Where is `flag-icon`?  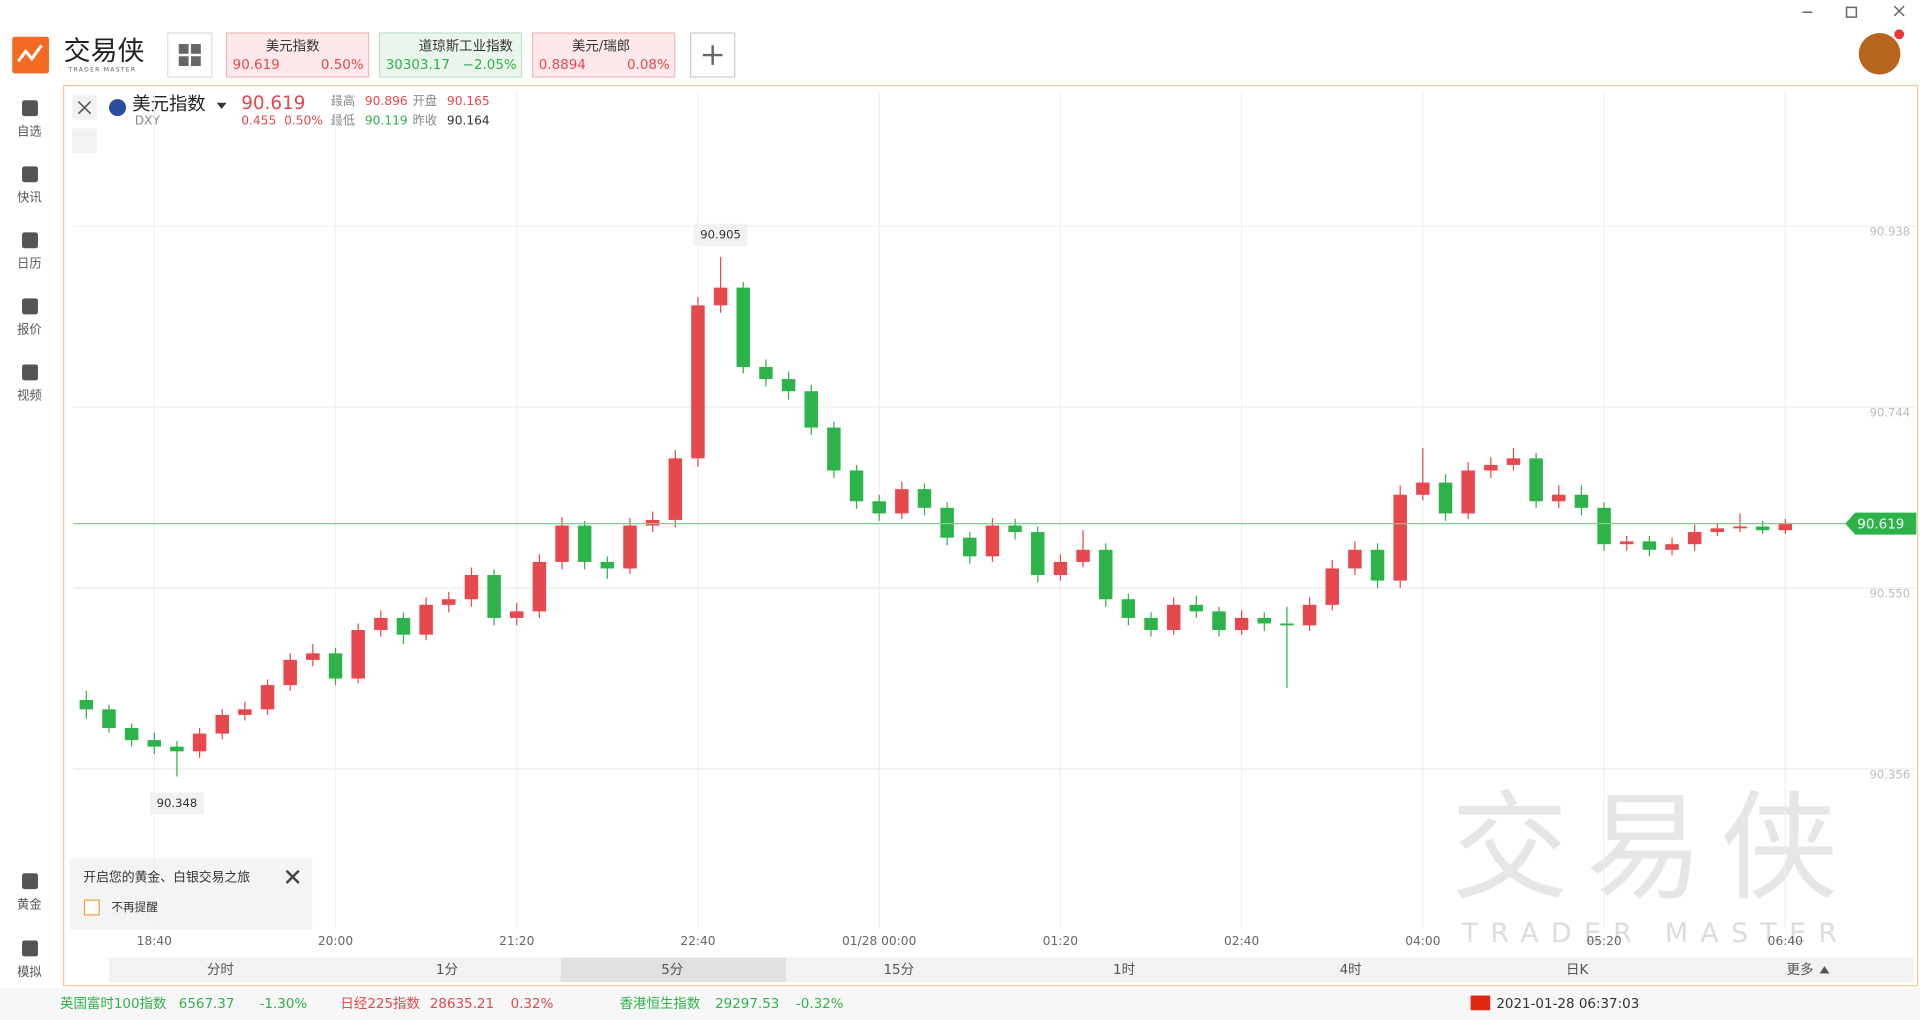
flag-icon is located at coordinates (117, 108).